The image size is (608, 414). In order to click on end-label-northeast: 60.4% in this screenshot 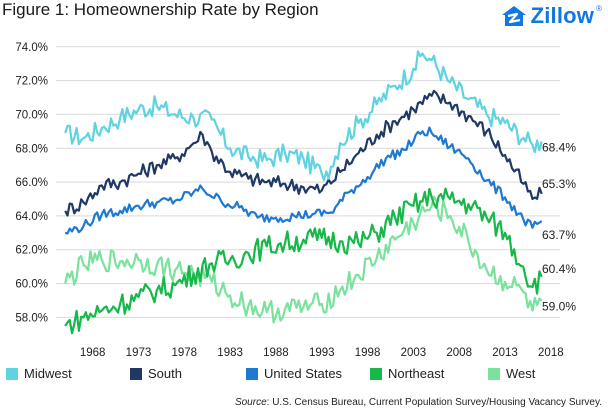, I will do `click(559, 269)`.